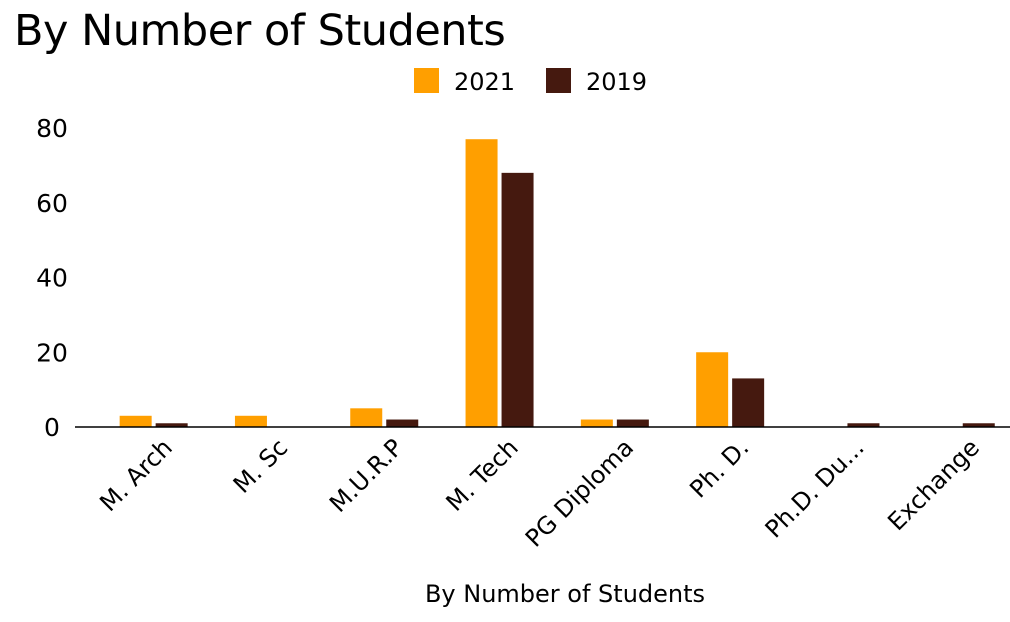 The height and width of the screenshot is (622, 1010). I want to click on x-axis-label: By Number of Students, so click(565, 594).